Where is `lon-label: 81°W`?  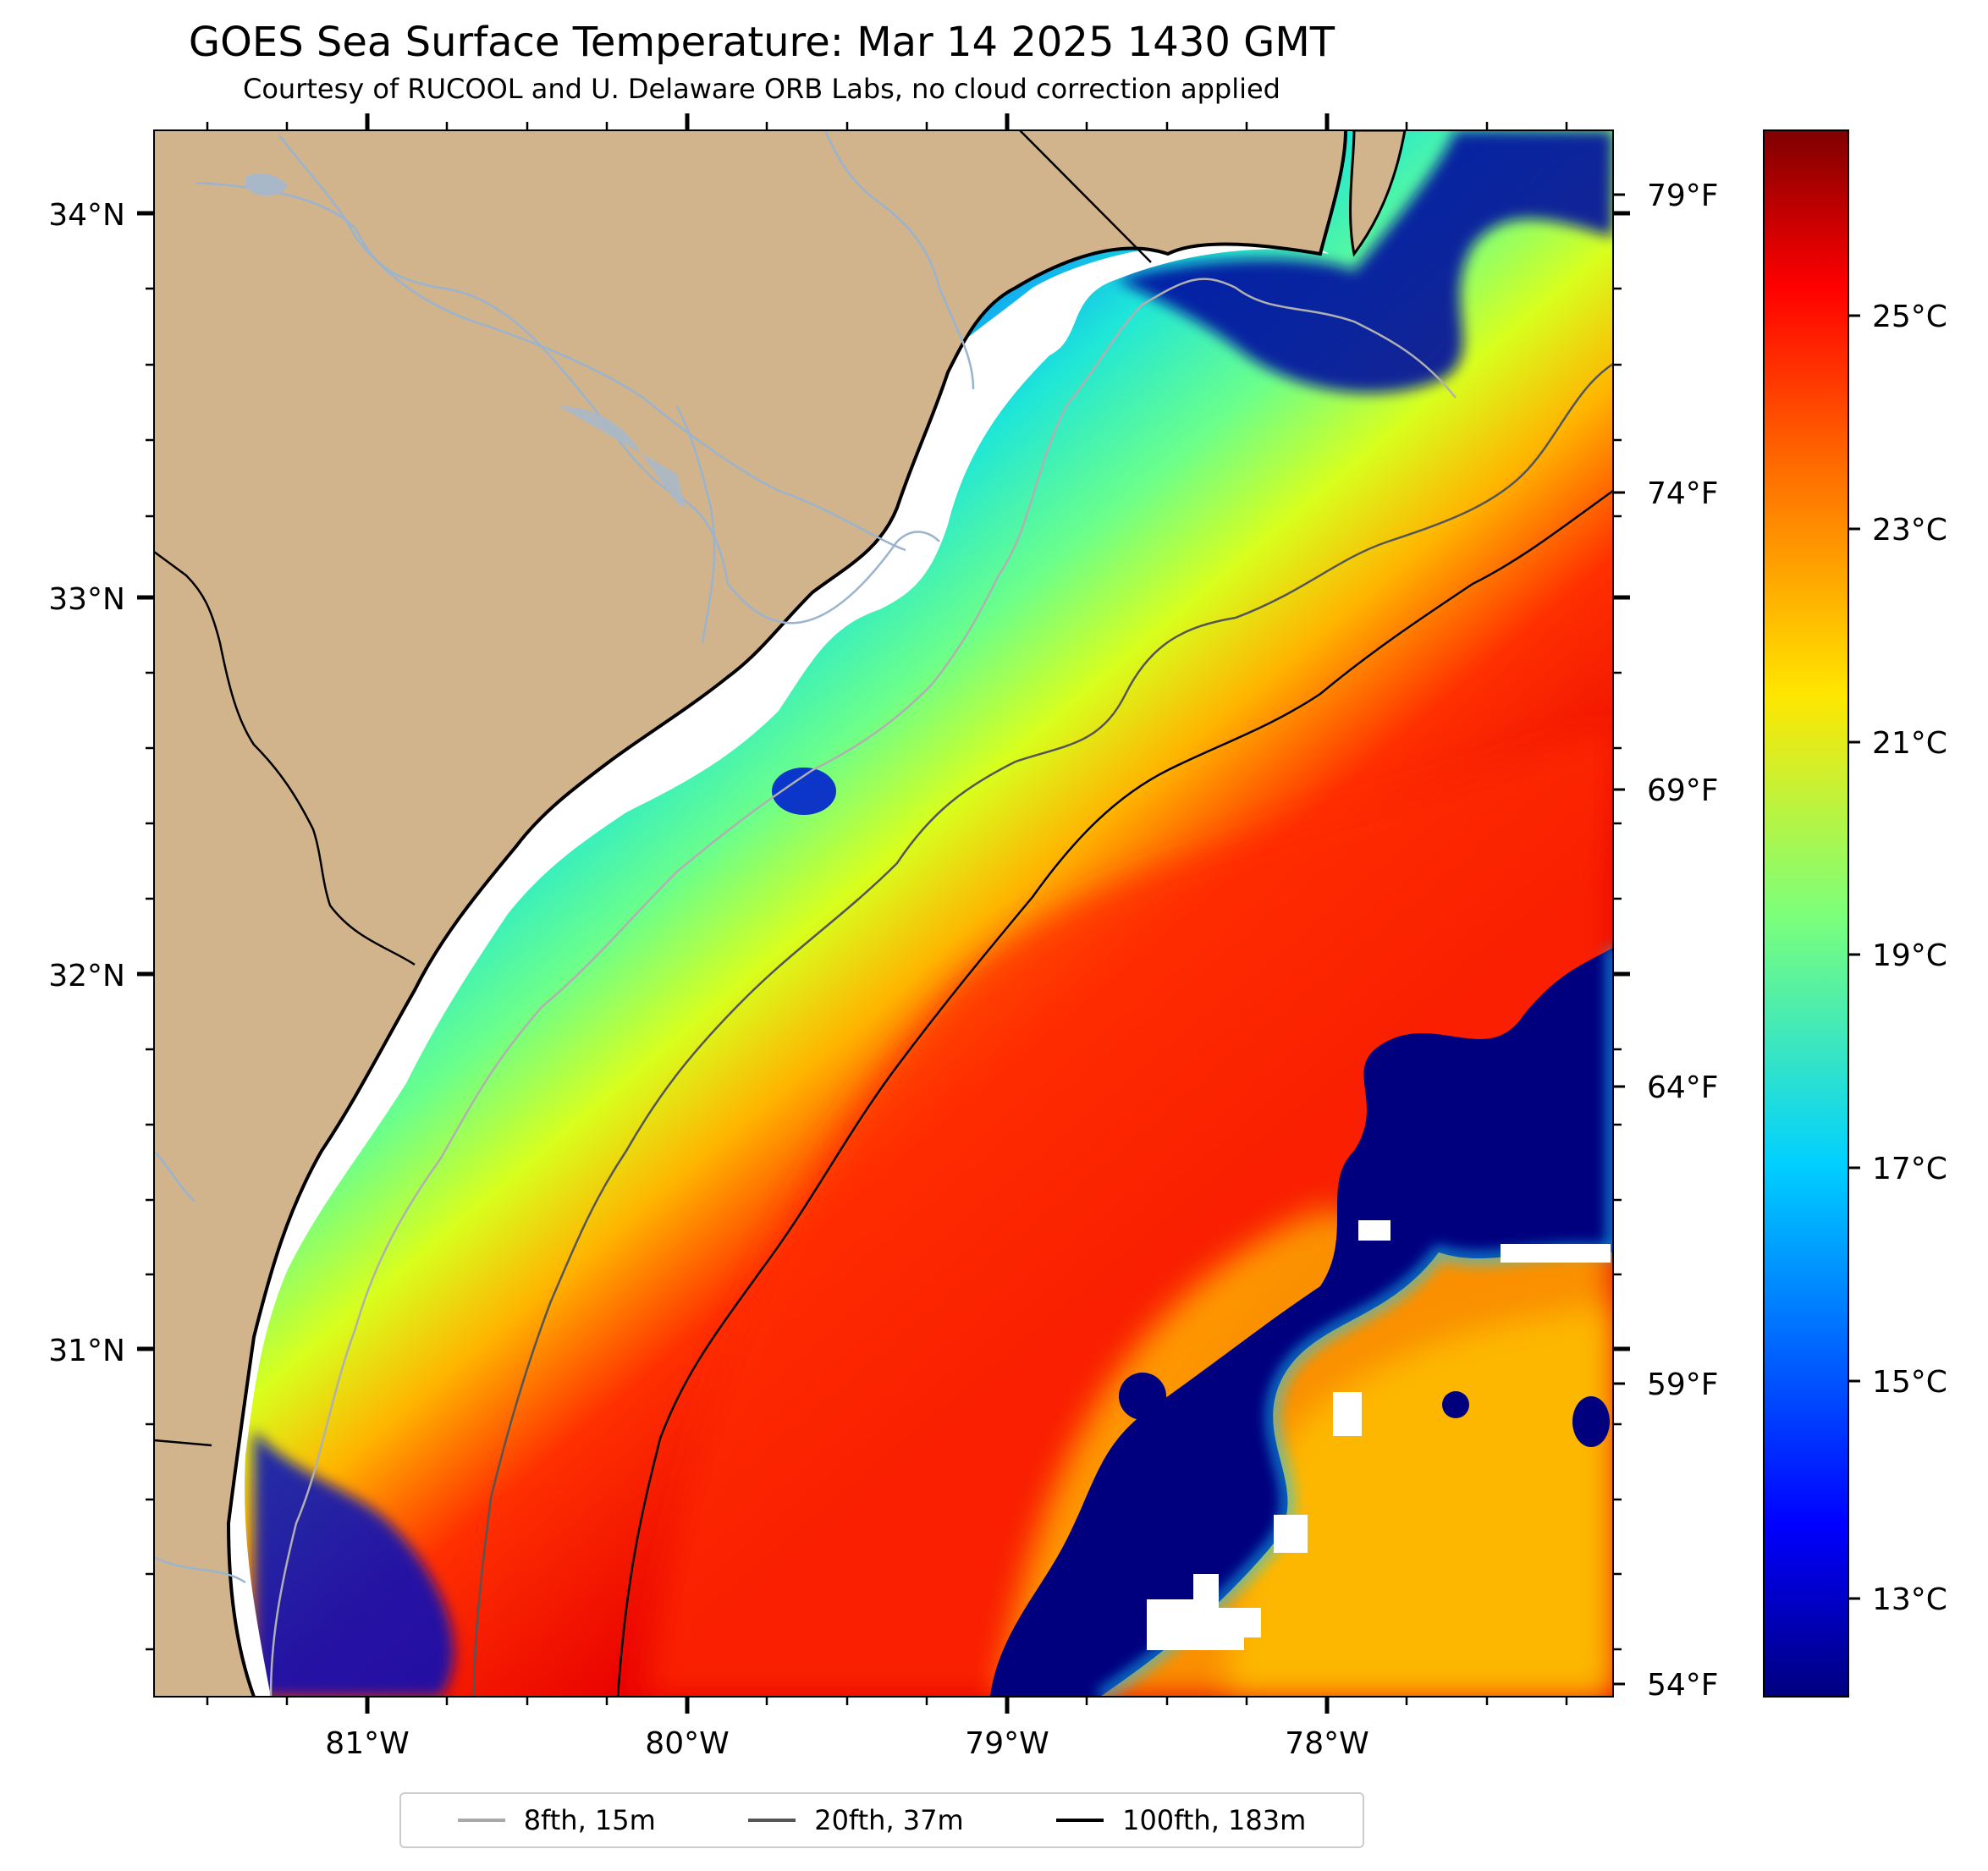 lon-label: 81°W is located at coordinates (367, 1744).